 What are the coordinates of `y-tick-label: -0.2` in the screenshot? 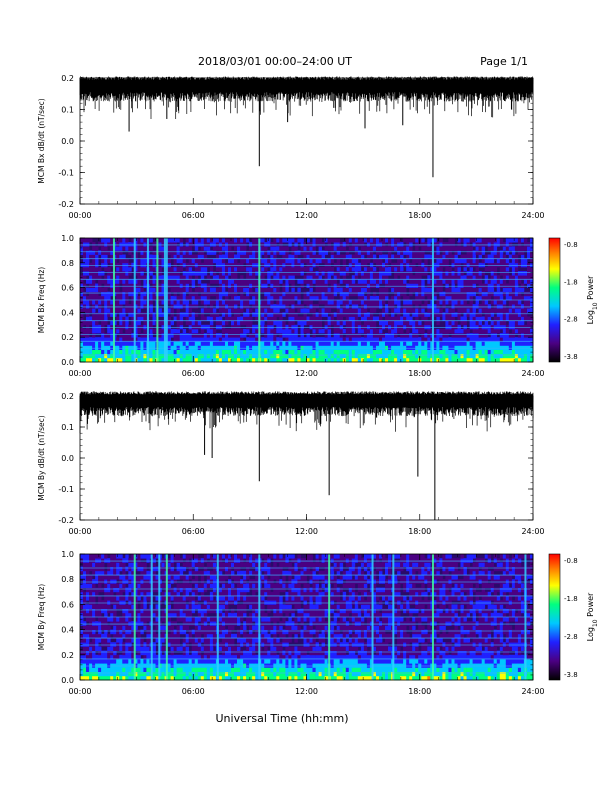 It's located at (66, 204).